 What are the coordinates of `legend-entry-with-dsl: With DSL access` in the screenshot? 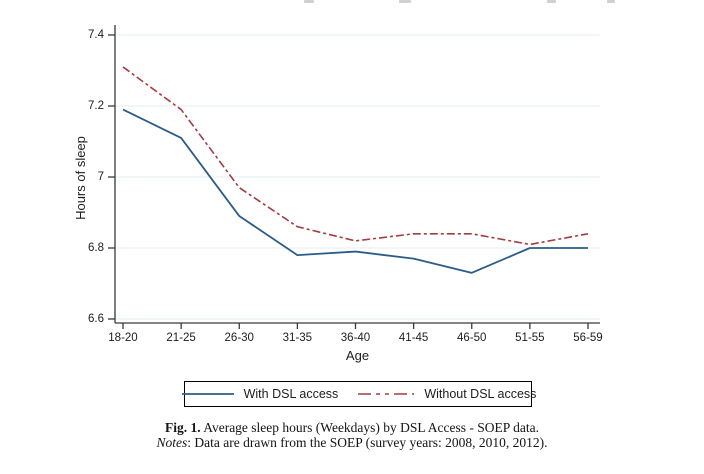 It's located at (259, 394).